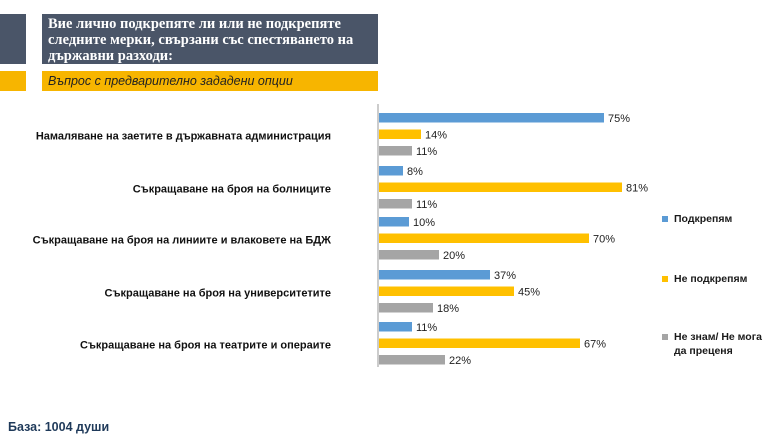 This screenshot has width=768, height=437. What do you see at coordinates (619, 119) in the screenshot?
I see `data-label: 75%` at bounding box center [619, 119].